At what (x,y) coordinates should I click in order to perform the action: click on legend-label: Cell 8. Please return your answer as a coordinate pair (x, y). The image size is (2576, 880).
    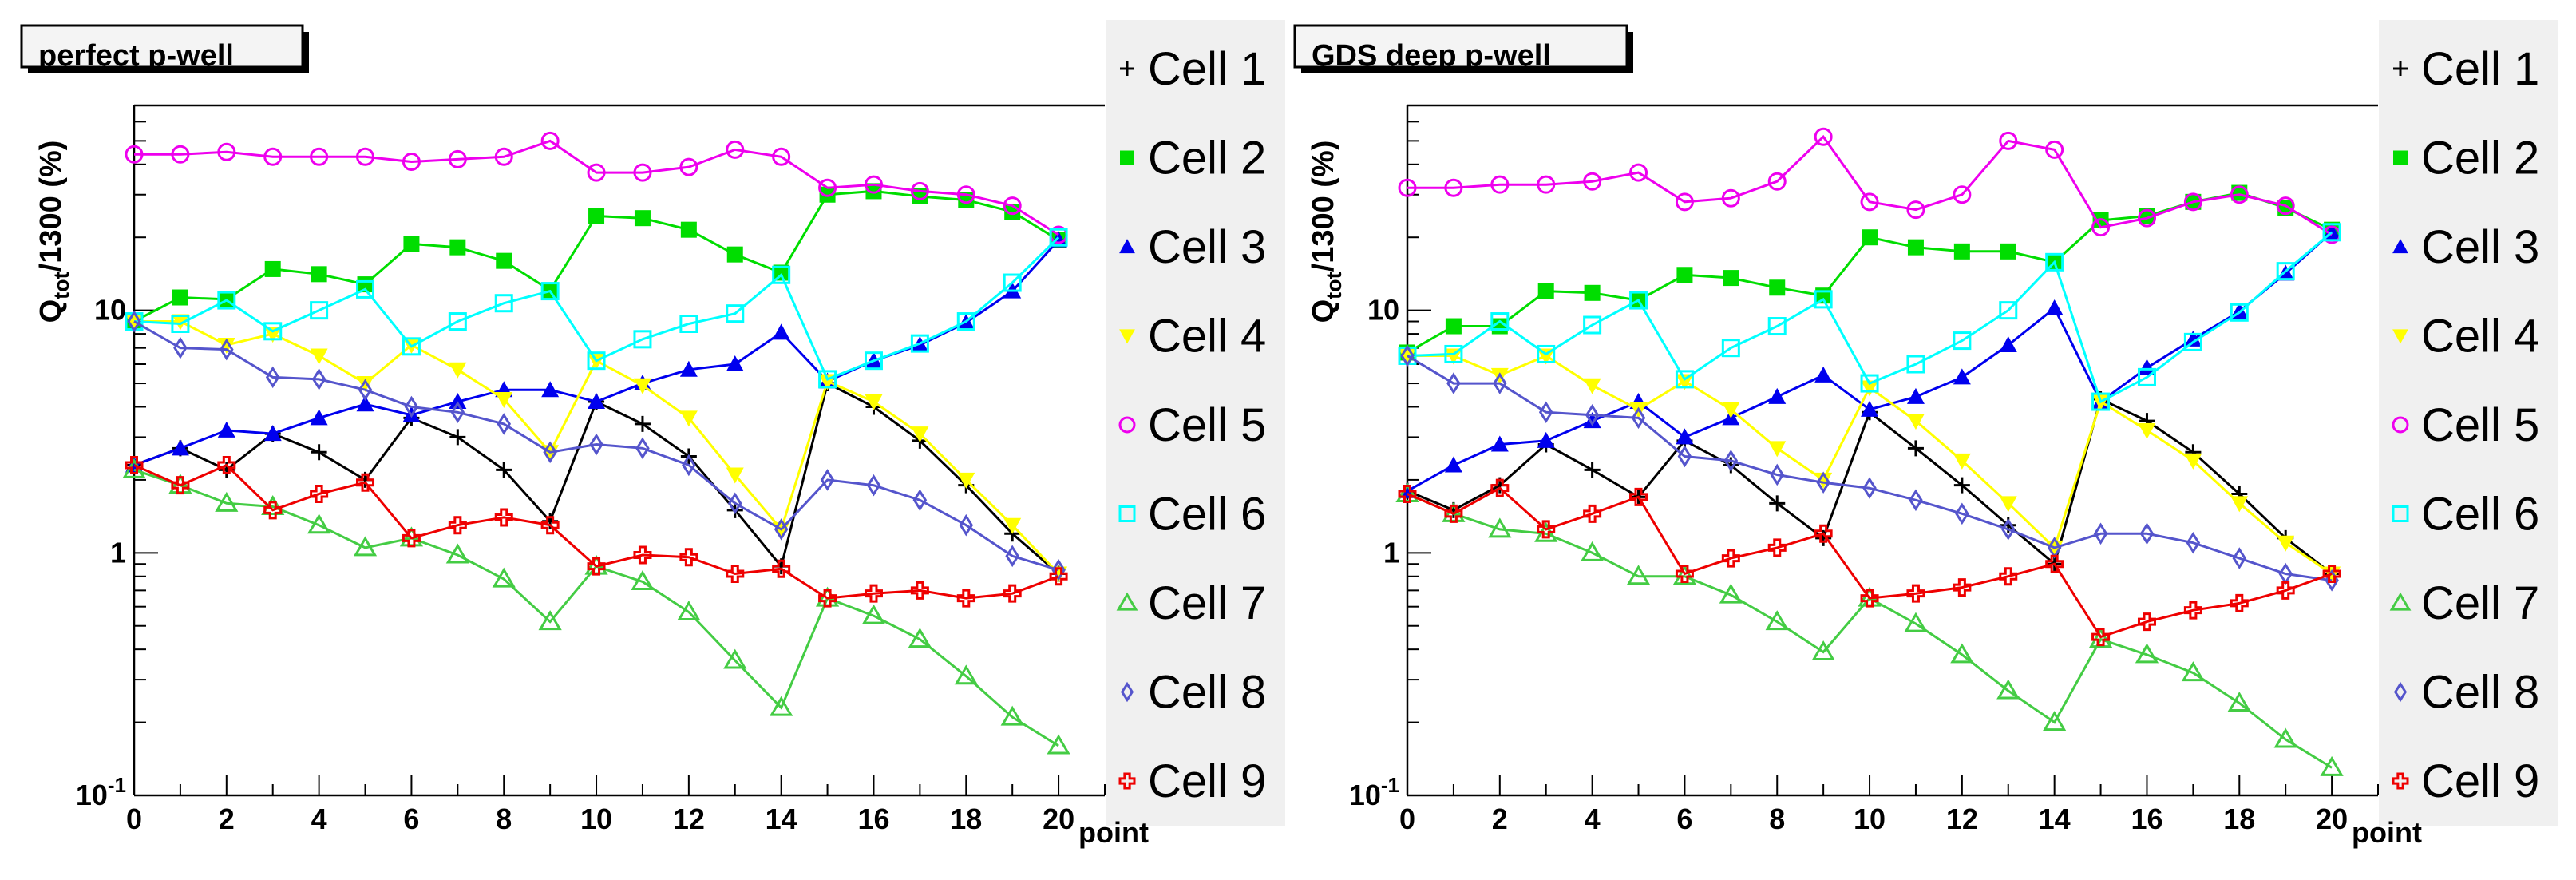
    Looking at the image, I should click on (2480, 693).